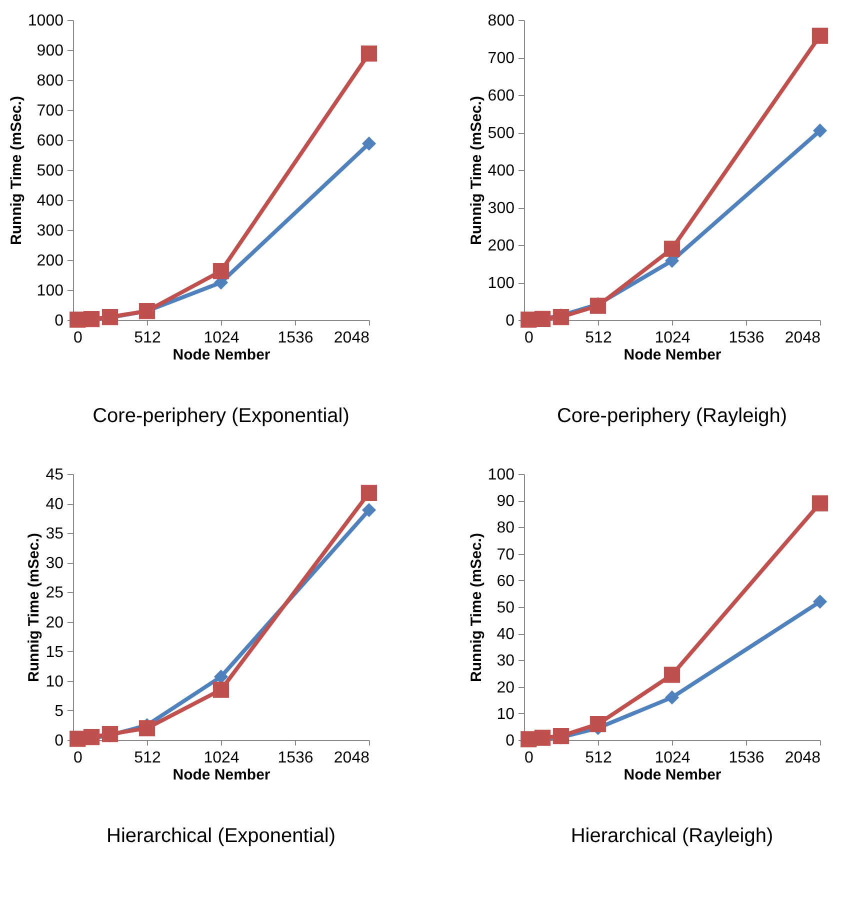 This screenshot has width=844, height=901. I want to click on text: Core-periphery (Exponential), so click(221, 416).